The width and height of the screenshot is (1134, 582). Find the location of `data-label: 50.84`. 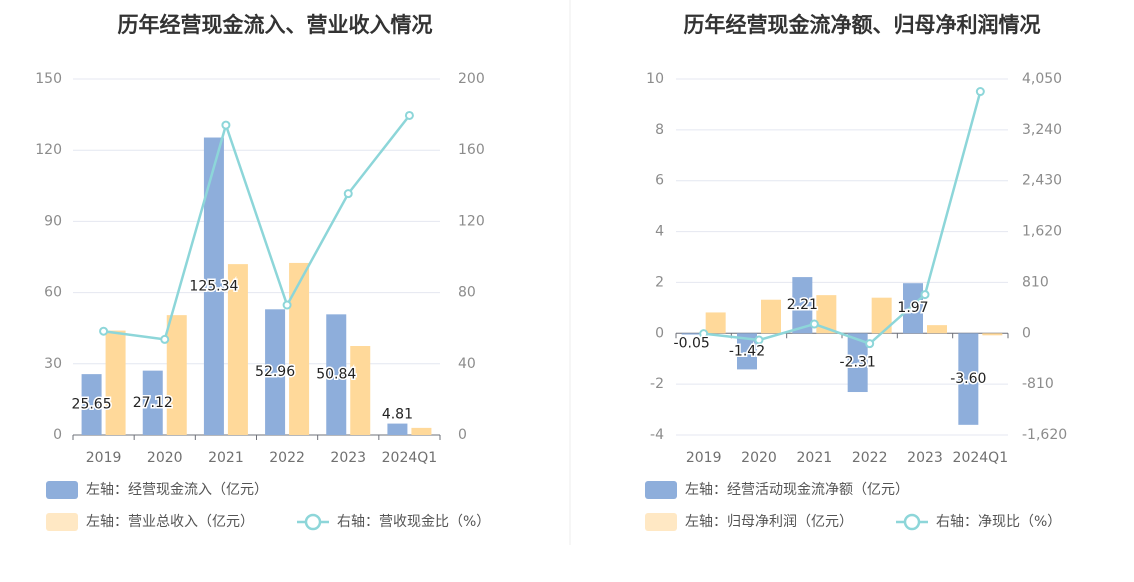

data-label: 50.84 is located at coordinates (336, 375).